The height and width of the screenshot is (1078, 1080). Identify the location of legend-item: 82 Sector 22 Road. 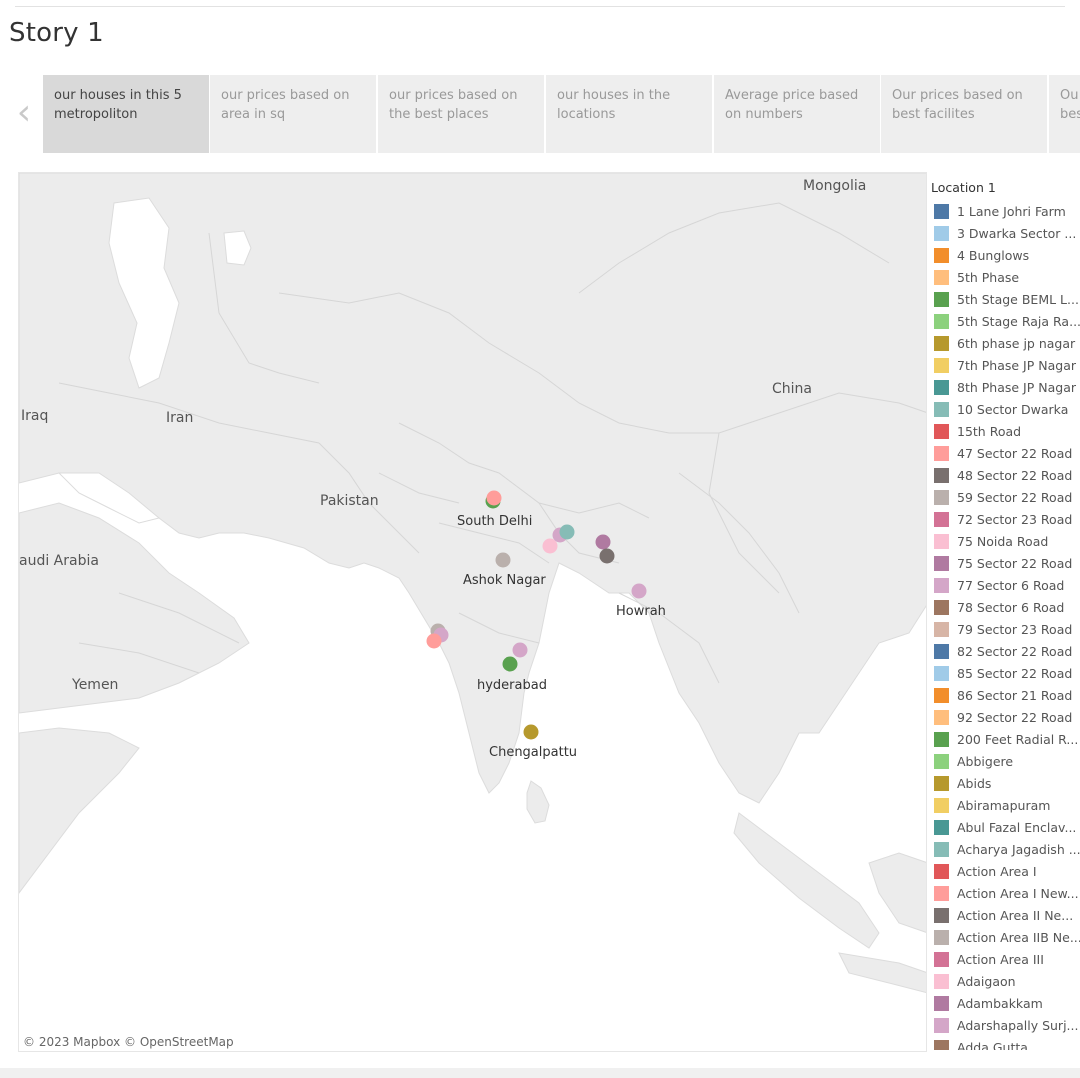
(1004, 651).